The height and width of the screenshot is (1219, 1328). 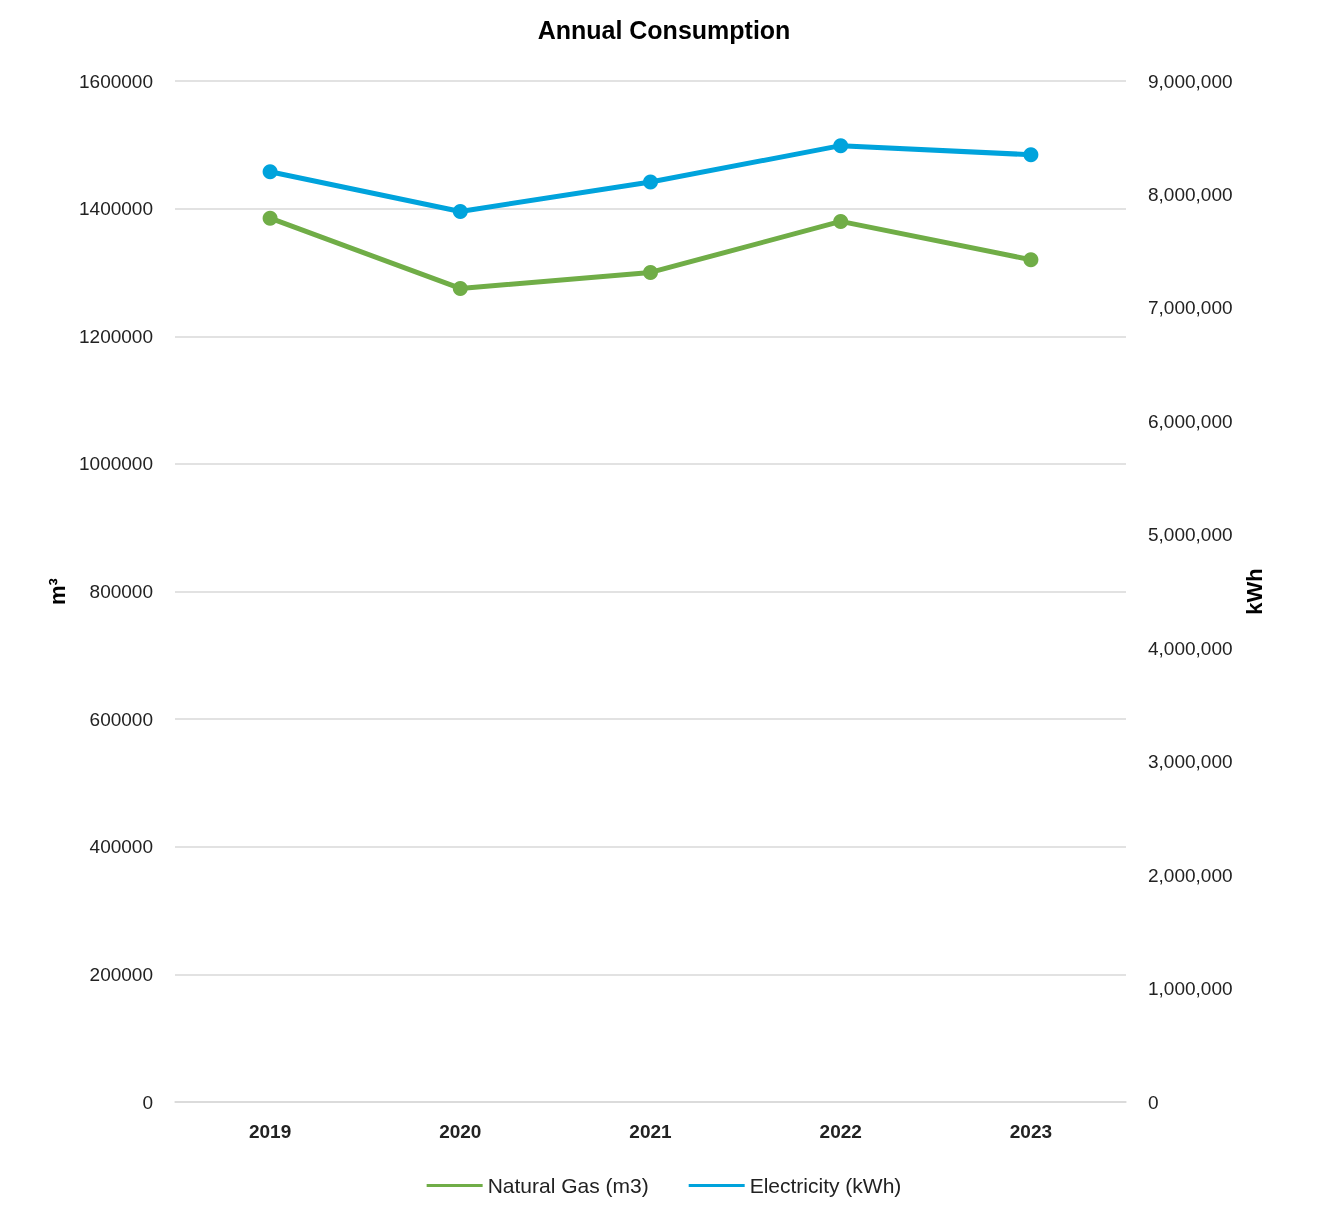 I want to click on y2-tick-label: 1,000,000, so click(x=1190, y=989).